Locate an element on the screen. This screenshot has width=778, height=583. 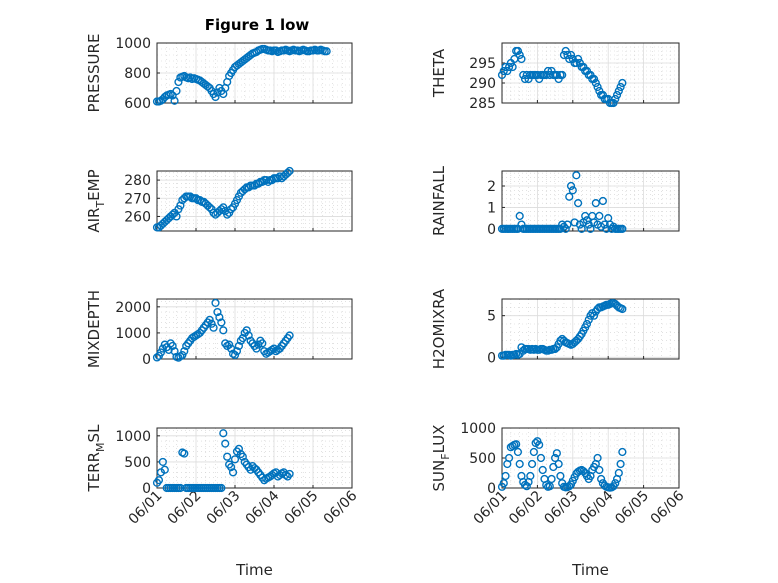
y-label-main: TERR is located at coordinates (94, 472).